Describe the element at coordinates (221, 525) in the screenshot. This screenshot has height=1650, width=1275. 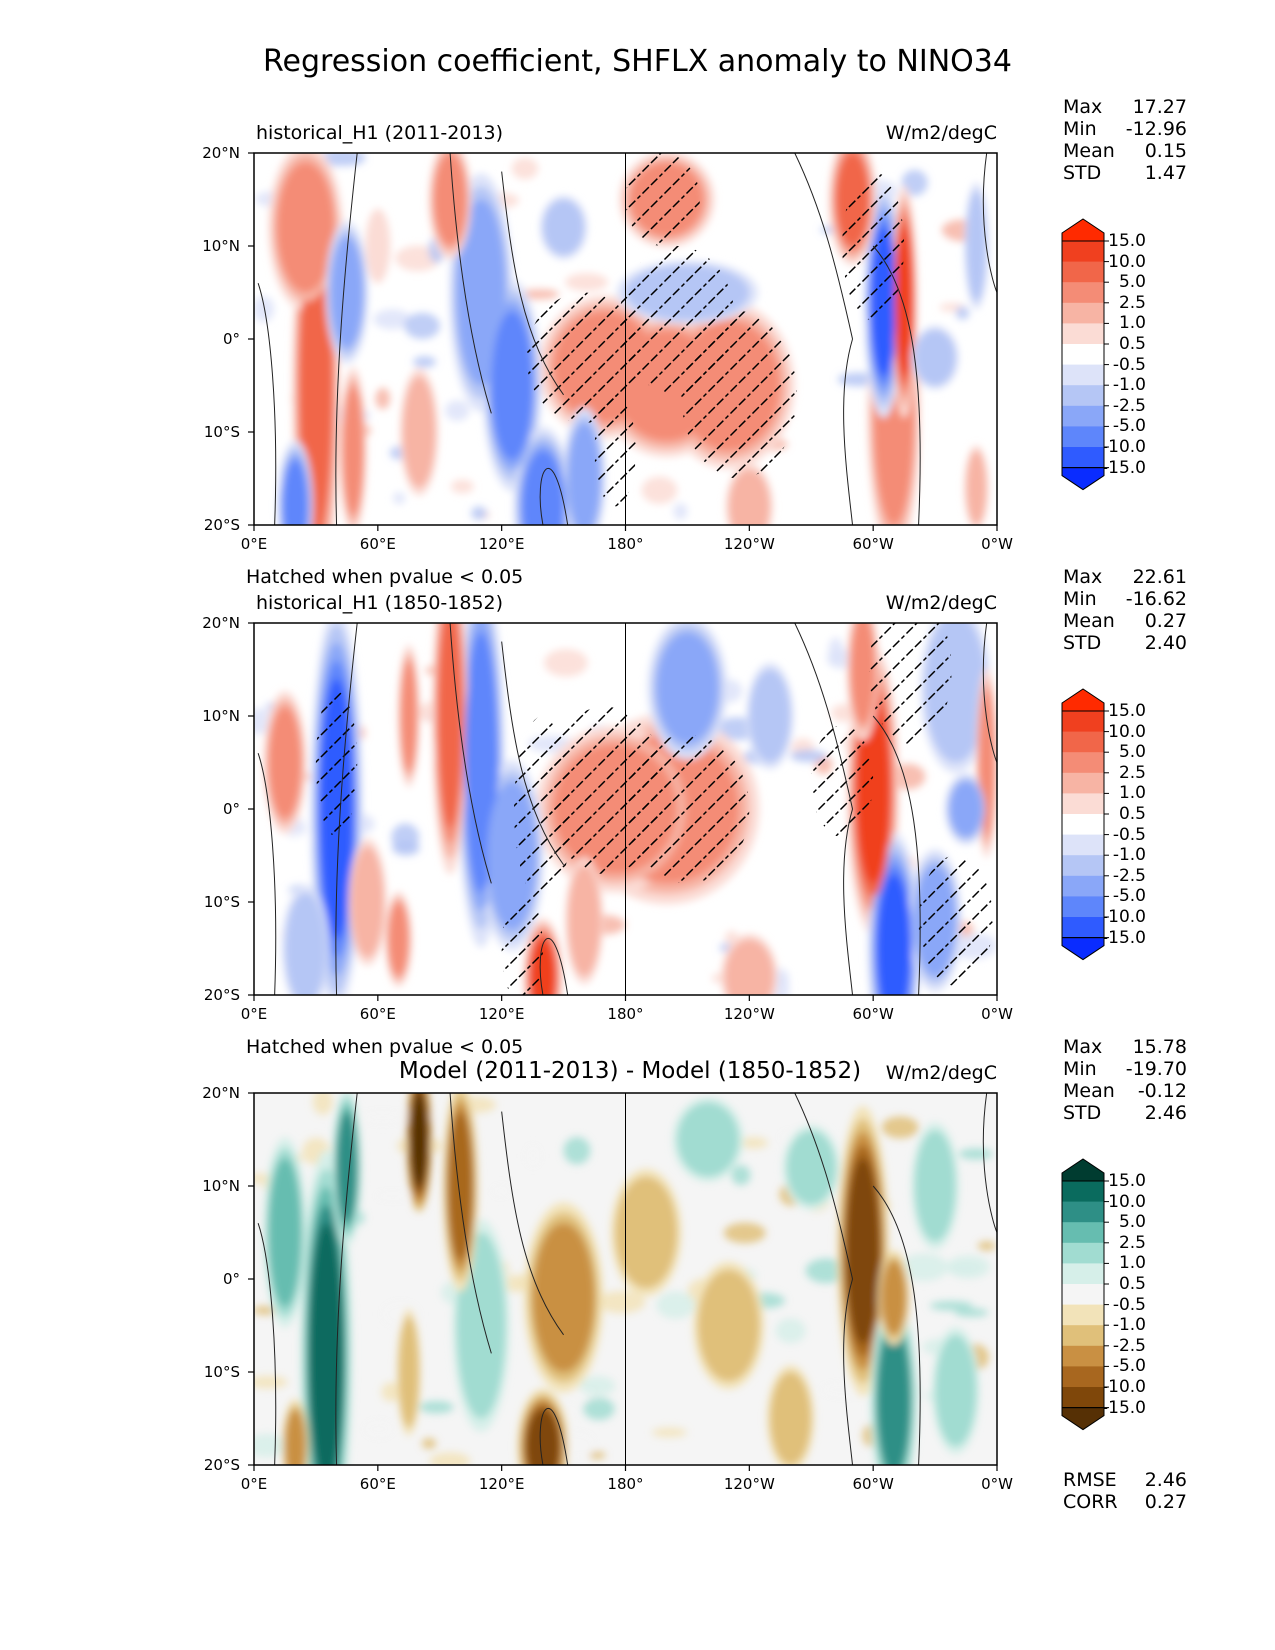
I see `y-tick-label: 20°S` at that location.